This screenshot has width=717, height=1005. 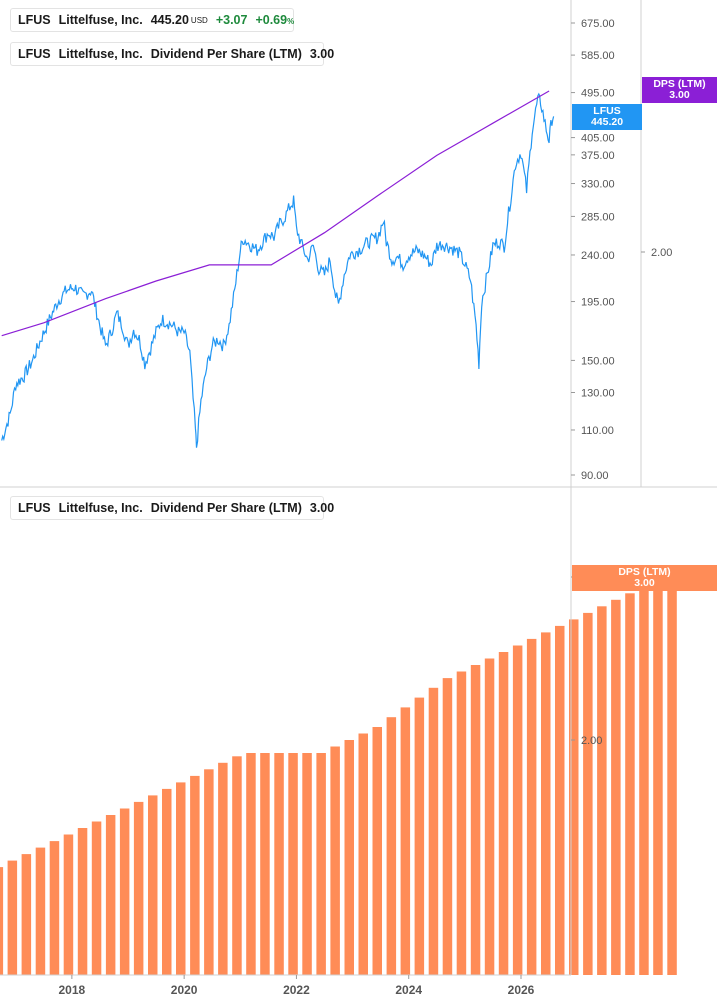 What do you see at coordinates (322, 54) in the screenshot?
I see `legend-dps-top-value: 3.00` at bounding box center [322, 54].